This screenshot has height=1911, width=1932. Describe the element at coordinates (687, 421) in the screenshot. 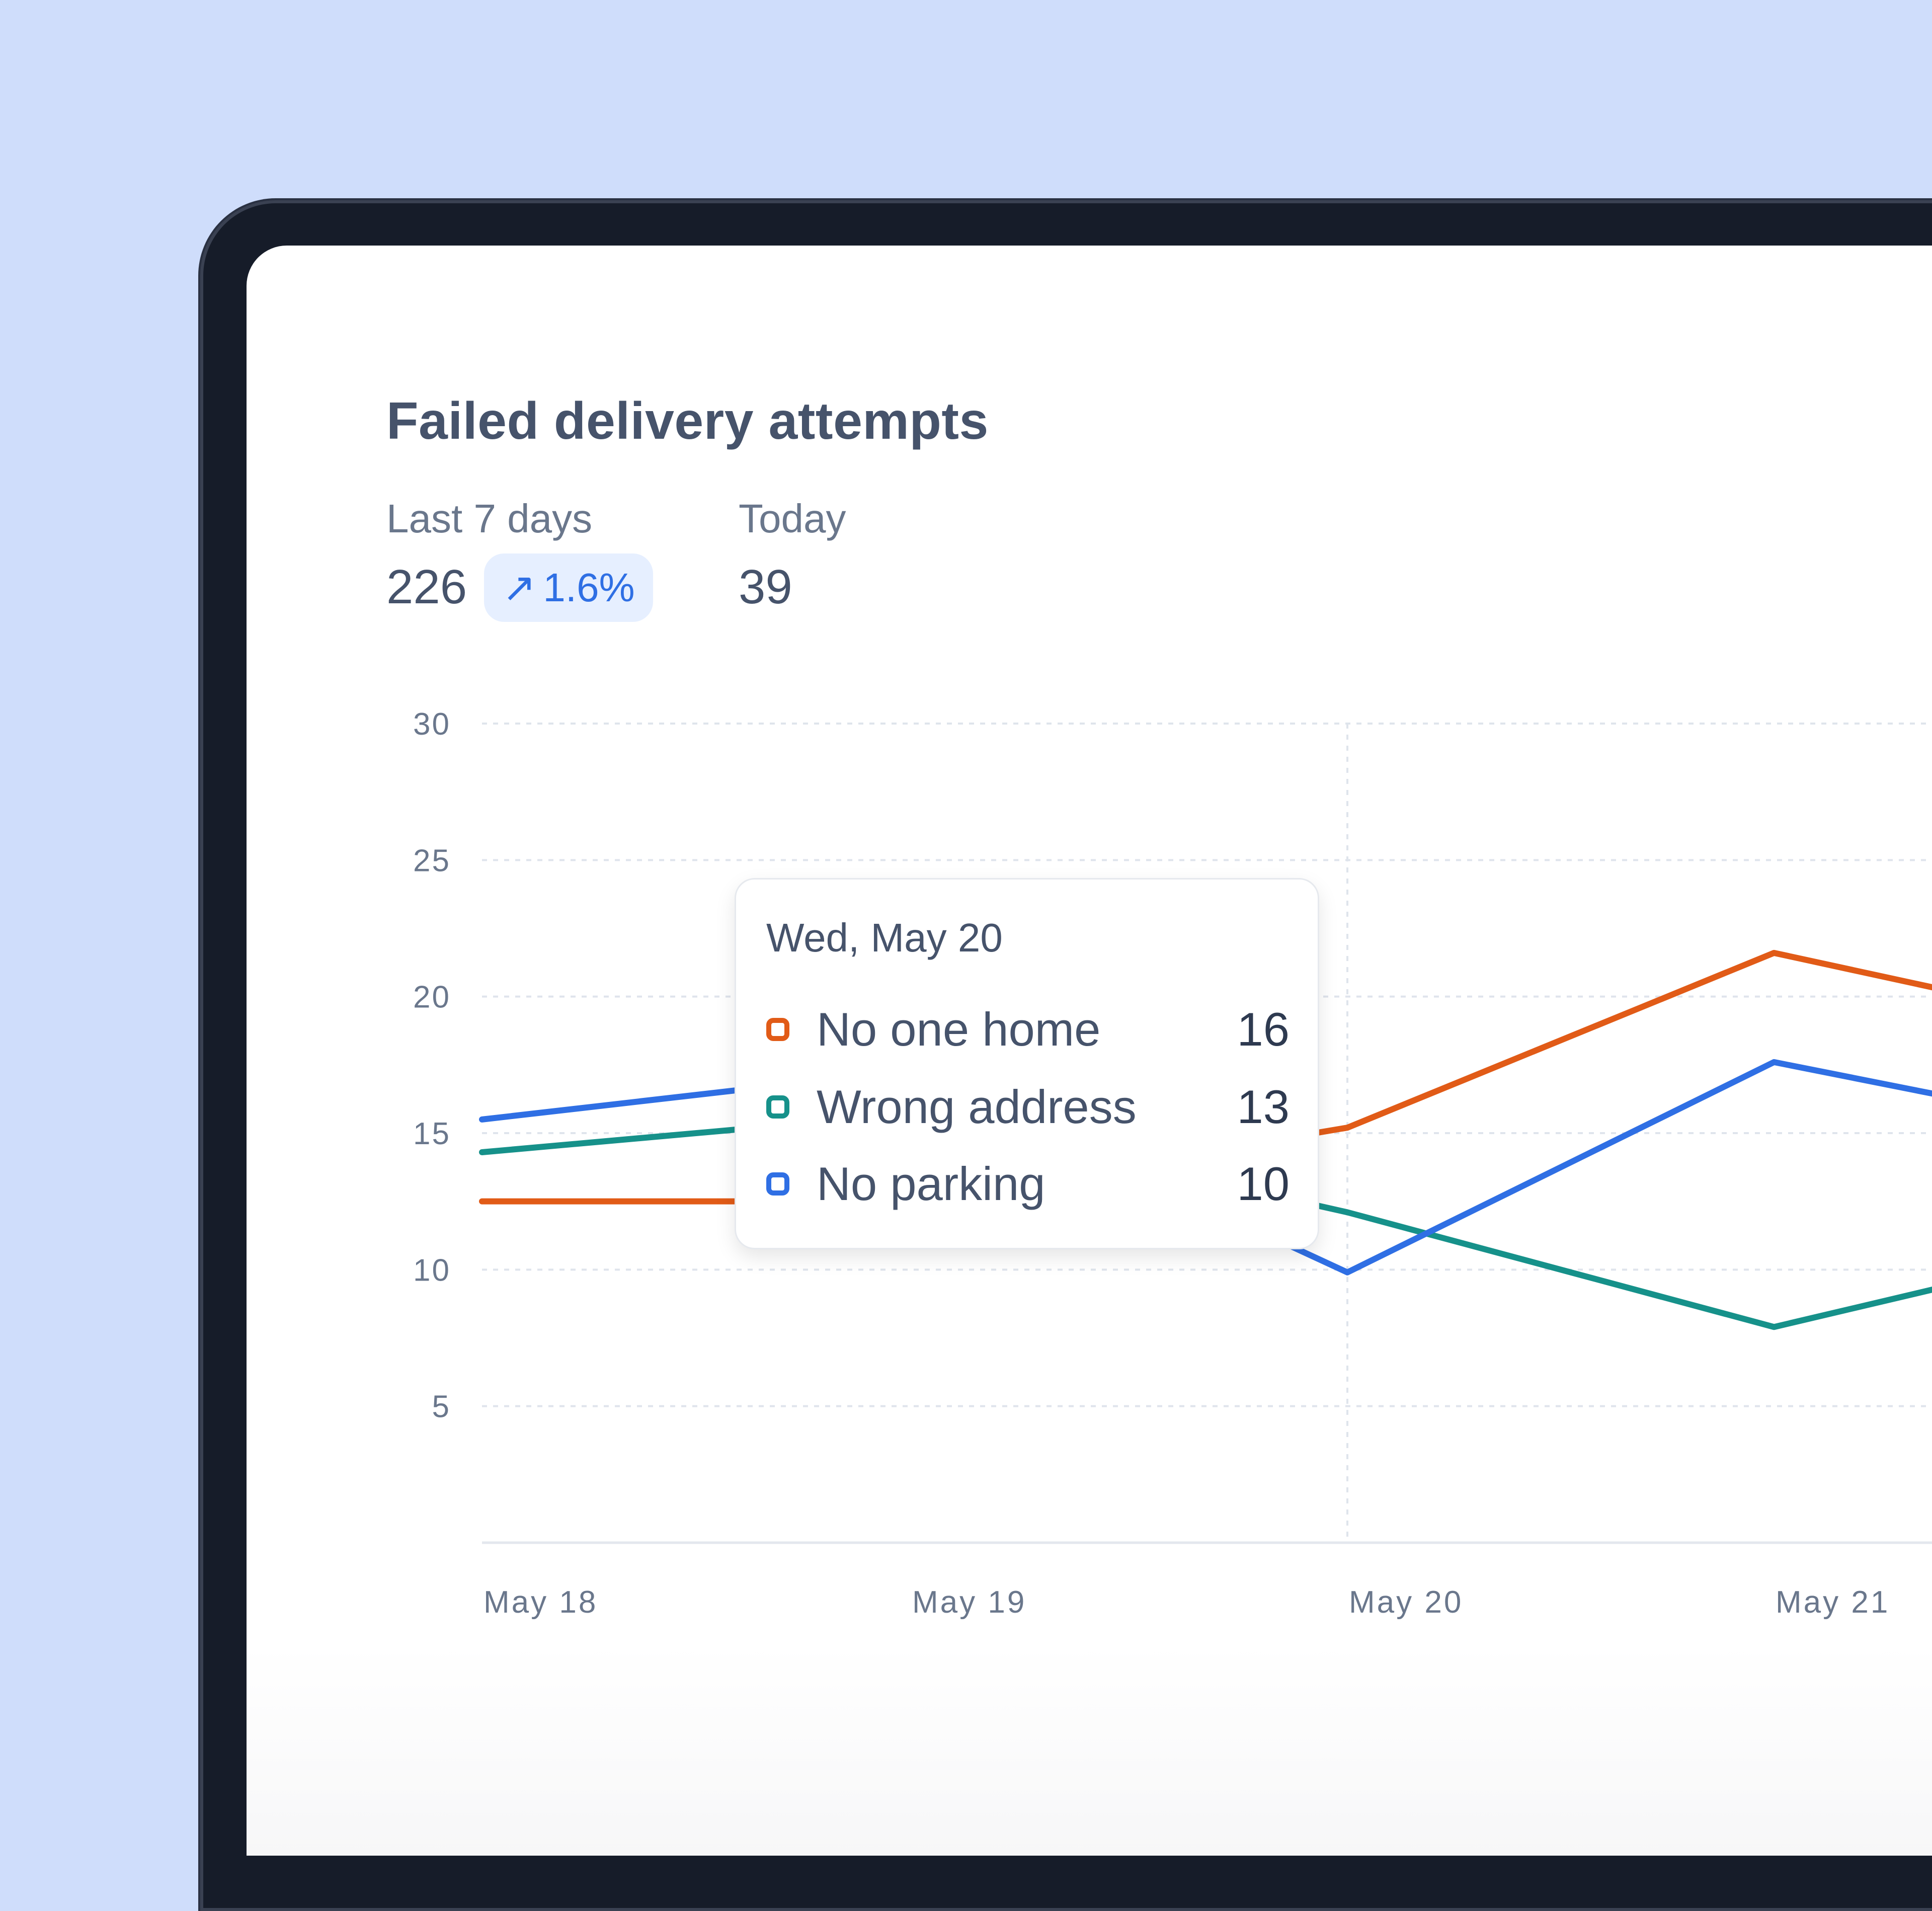

I see `card-title: Failed delivery attempts` at that location.